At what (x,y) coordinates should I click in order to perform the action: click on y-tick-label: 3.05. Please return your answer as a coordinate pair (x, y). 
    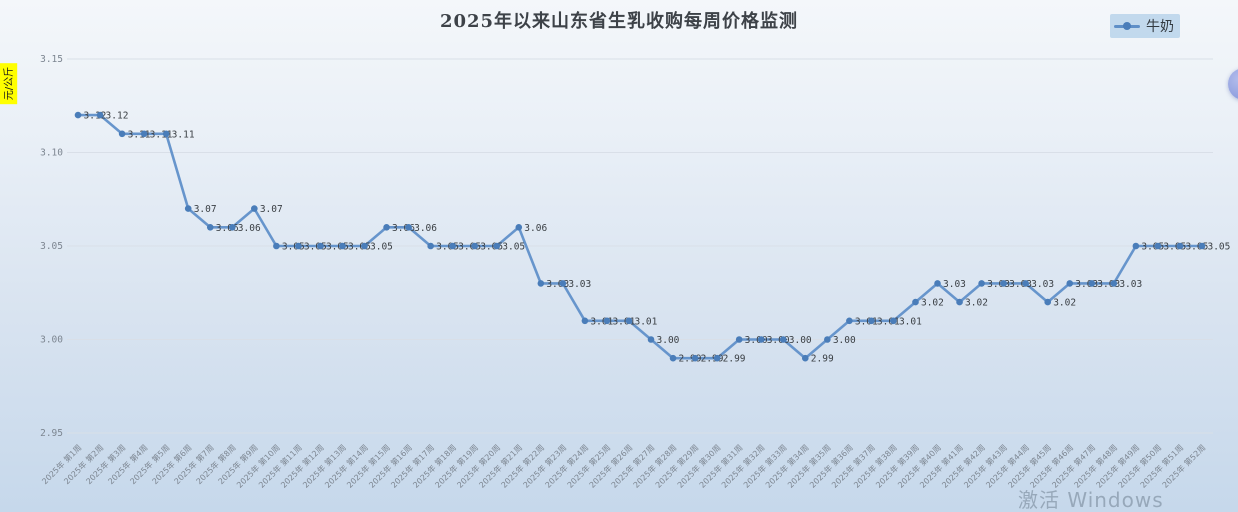
    Looking at the image, I should click on (51, 246).